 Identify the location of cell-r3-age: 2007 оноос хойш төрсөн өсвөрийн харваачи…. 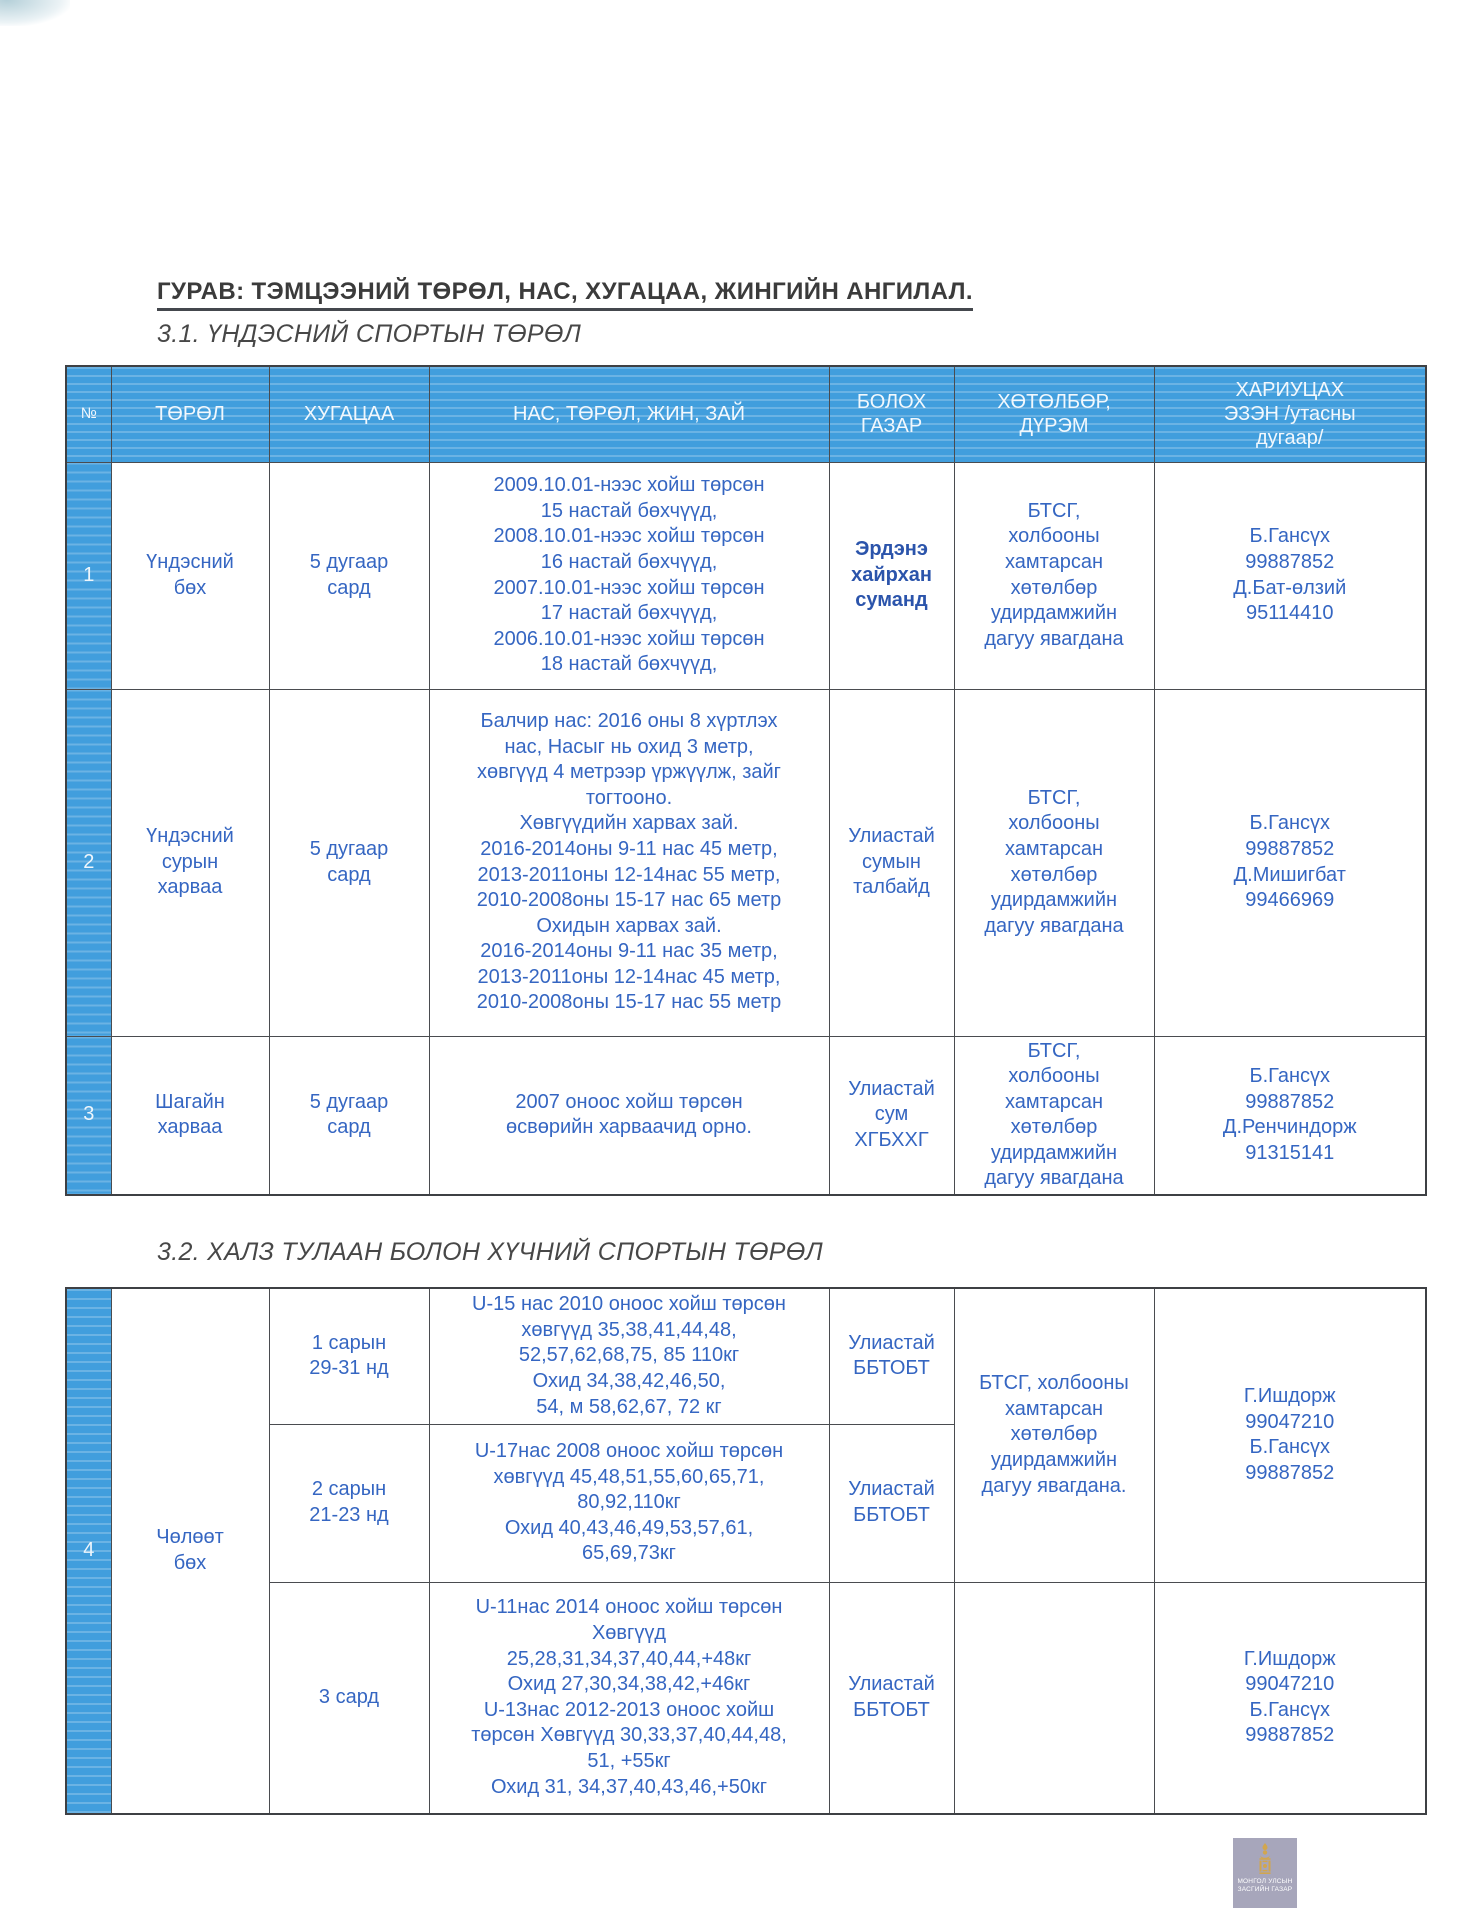
(629, 1115).